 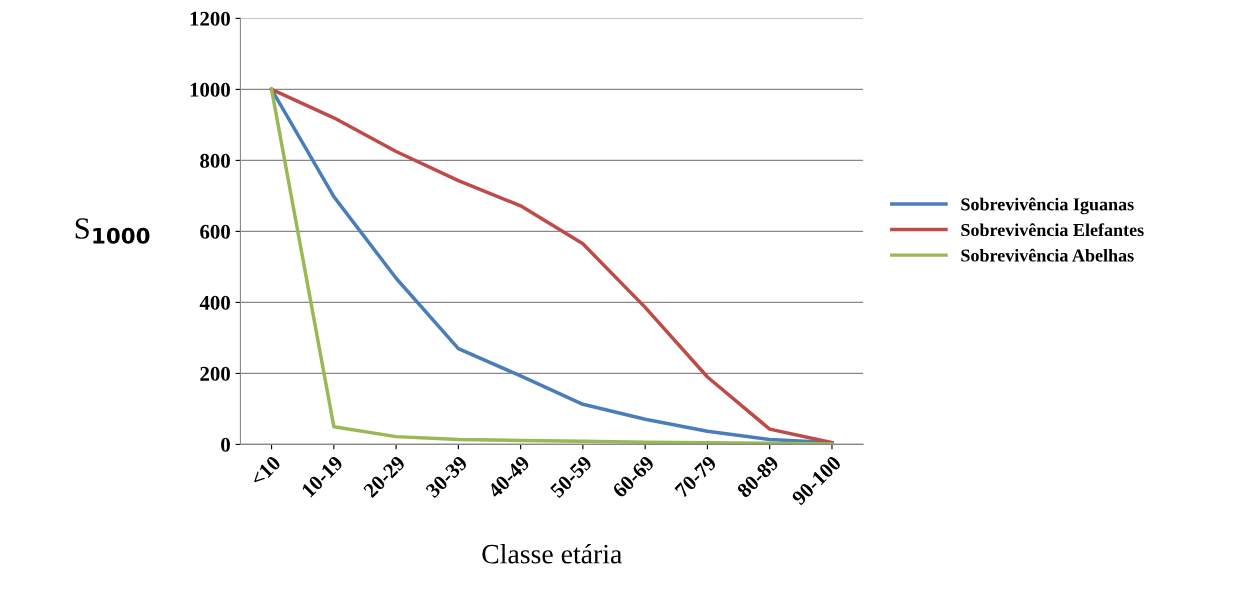 What do you see at coordinates (215, 160) in the screenshot?
I see `y-tick-label: 800` at bounding box center [215, 160].